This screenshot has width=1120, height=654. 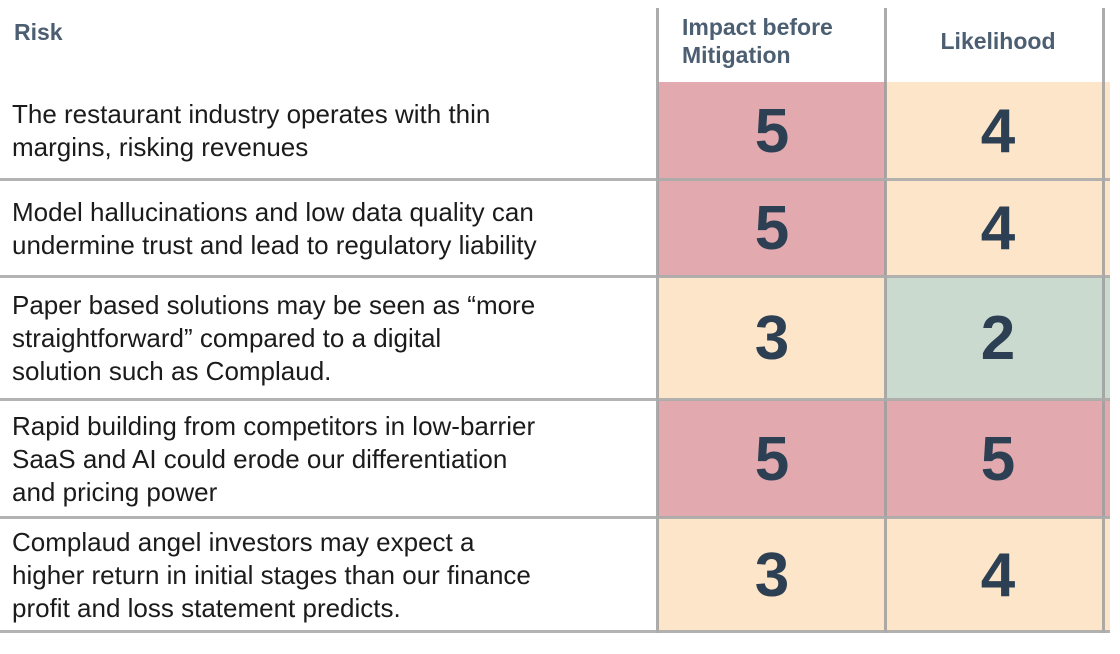 What do you see at coordinates (998, 41) in the screenshot?
I see `column-header-likelihood: Likelihood` at bounding box center [998, 41].